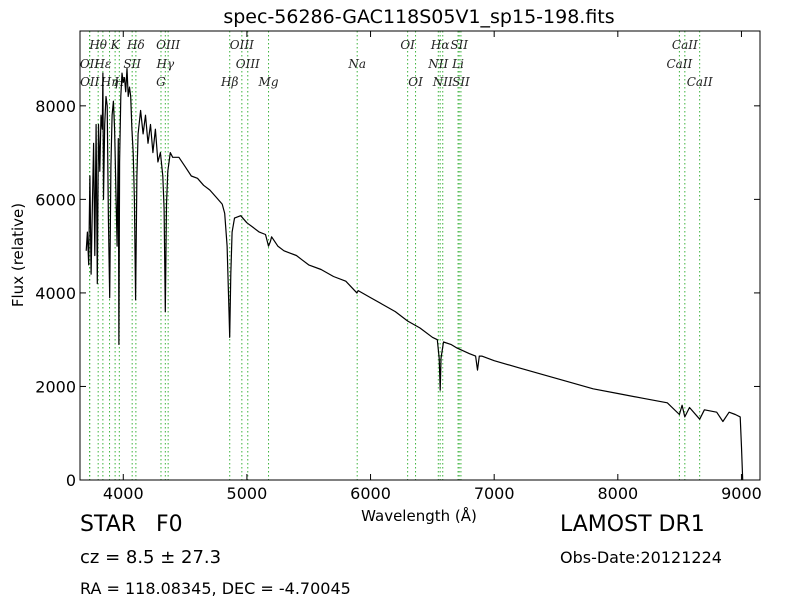 The image size is (800, 600). I want to click on line-label: Li, so click(457, 64).